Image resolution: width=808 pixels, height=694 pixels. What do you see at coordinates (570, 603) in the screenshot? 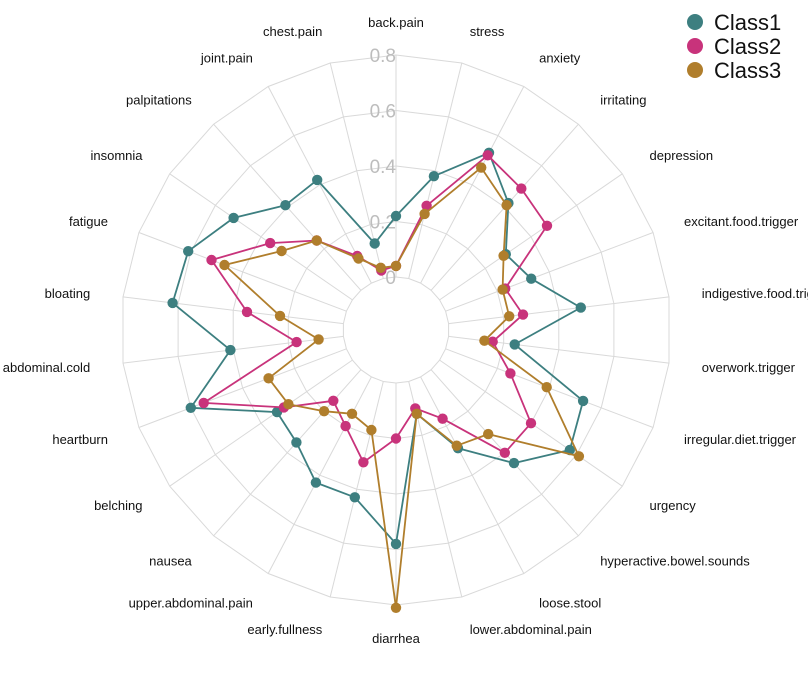
I see `category-label: loose.stool` at bounding box center [570, 603].